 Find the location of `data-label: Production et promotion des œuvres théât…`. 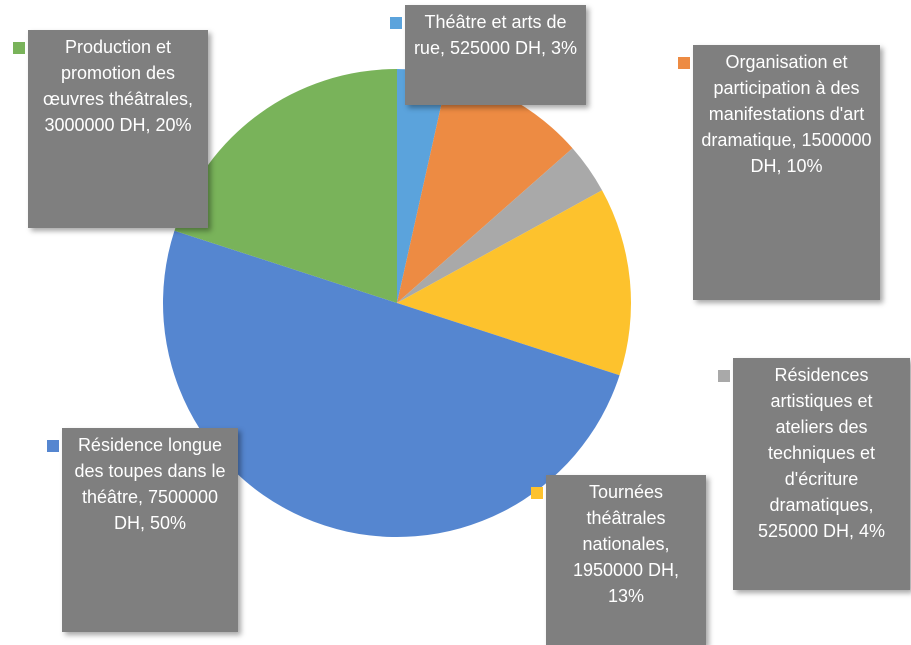

data-label: Production et promotion des œuvres théât… is located at coordinates (118, 129).